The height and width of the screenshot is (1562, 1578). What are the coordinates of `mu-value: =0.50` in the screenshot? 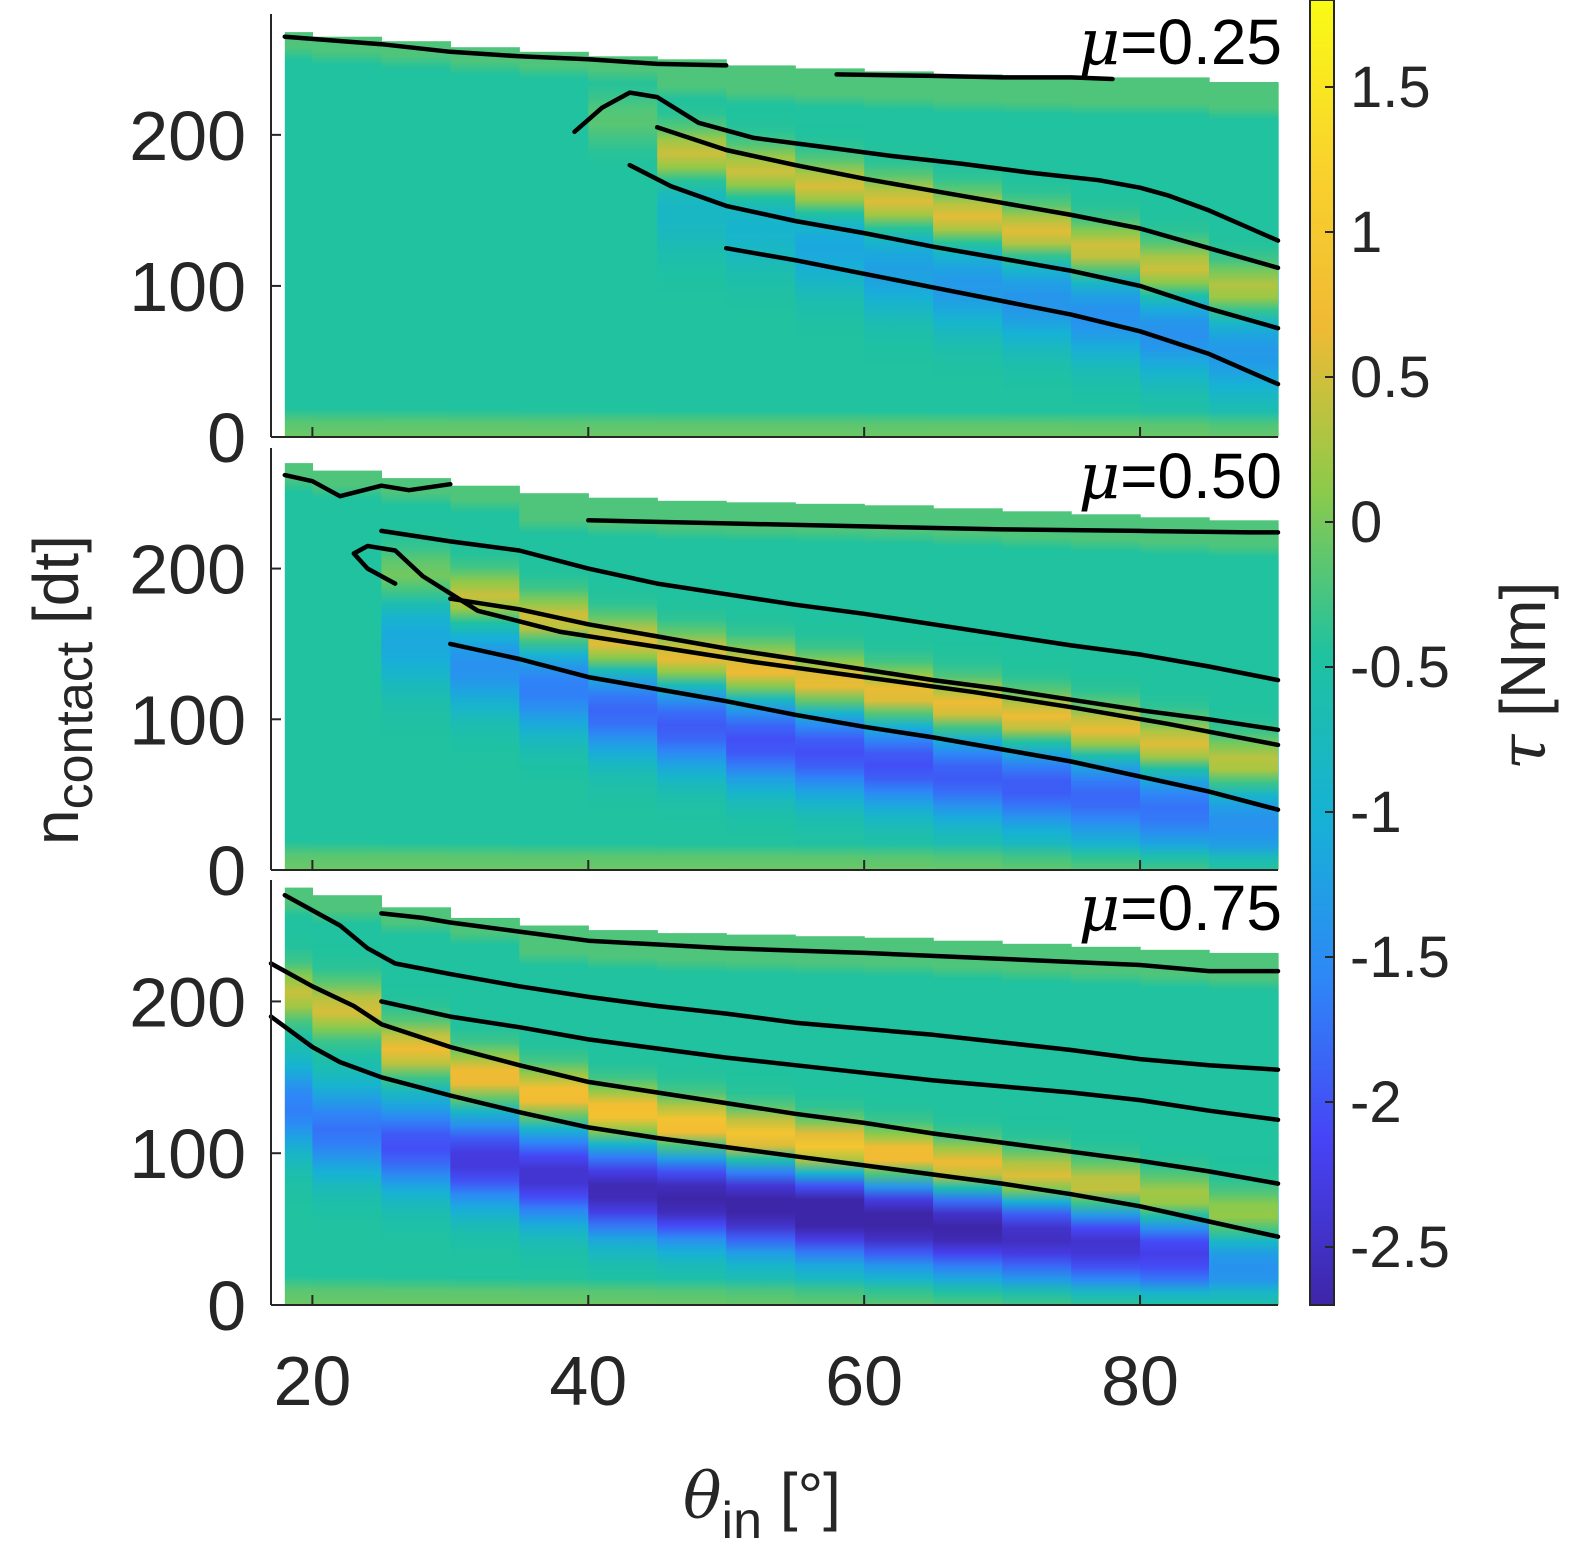 It's located at (1201, 476).